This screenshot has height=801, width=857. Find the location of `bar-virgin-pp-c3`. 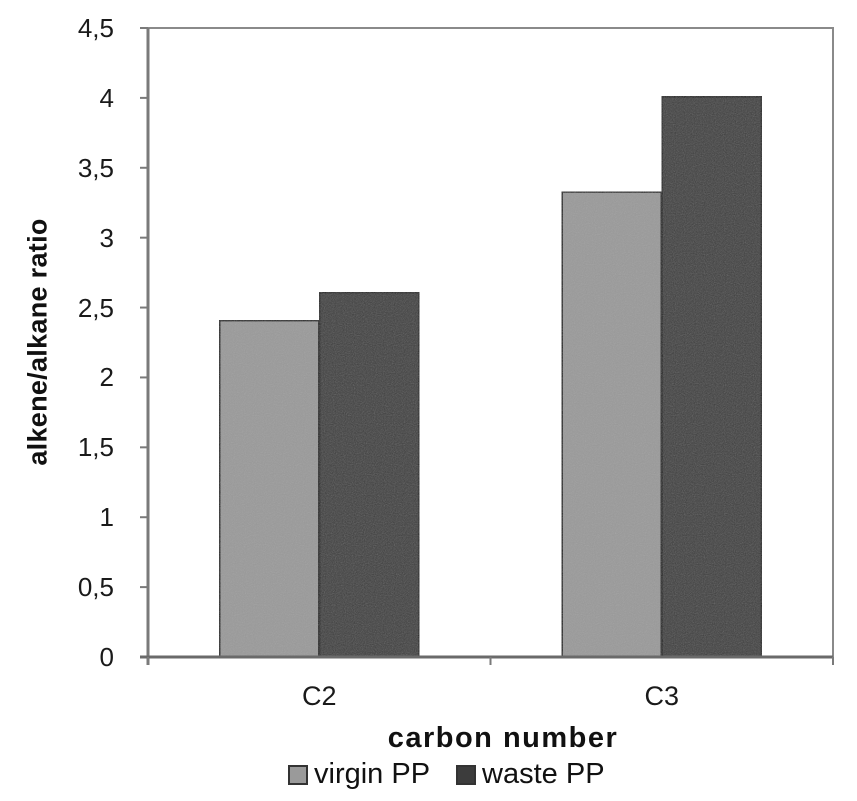

bar-virgin-pp-c3 is located at coordinates (611, 424).